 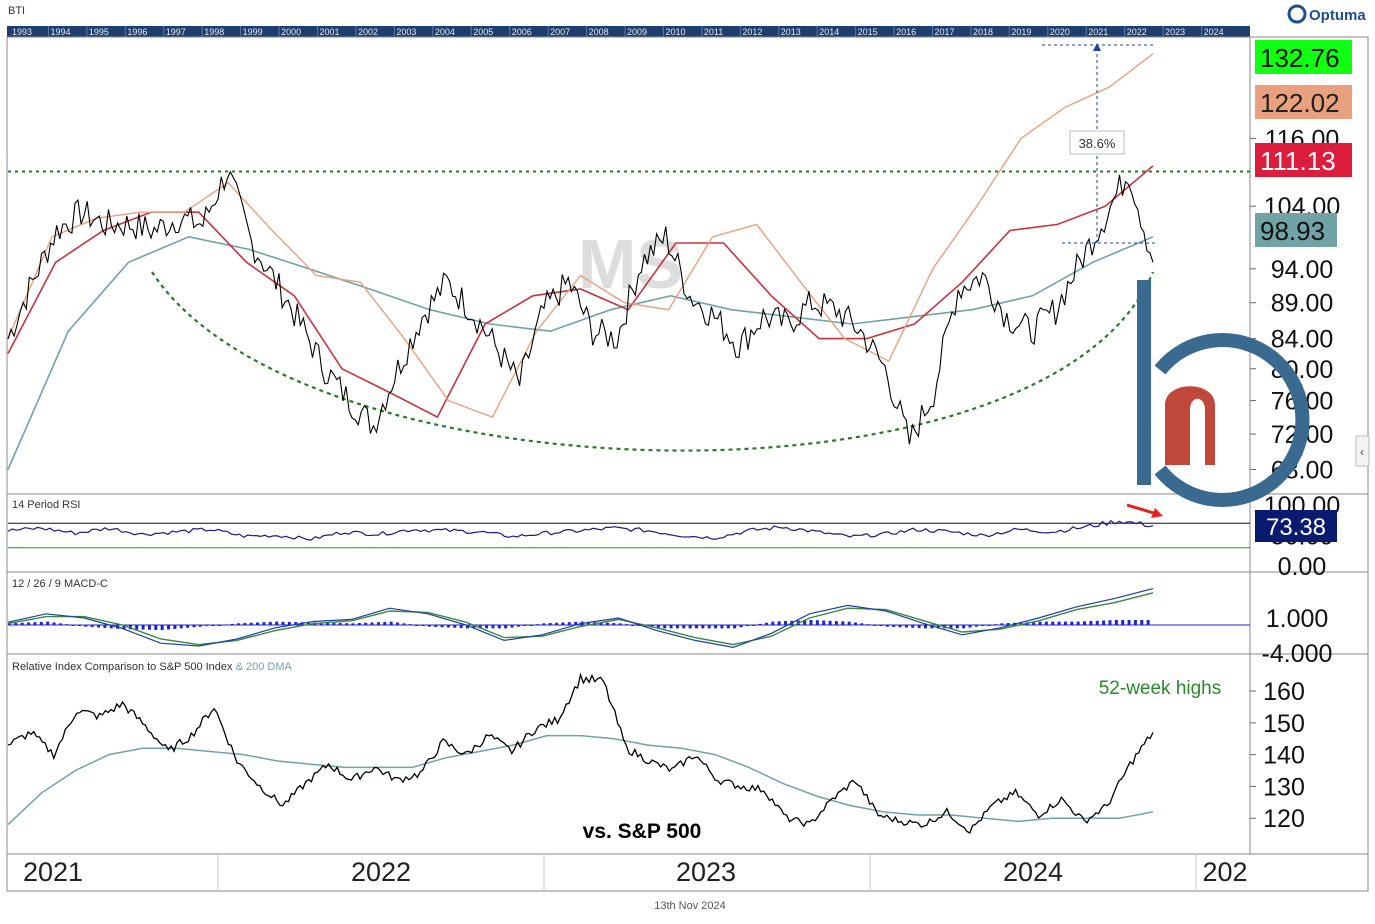 What do you see at coordinates (637, 32) in the screenshot?
I see `timeline-year-label: 2009` at bounding box center [637, 32].